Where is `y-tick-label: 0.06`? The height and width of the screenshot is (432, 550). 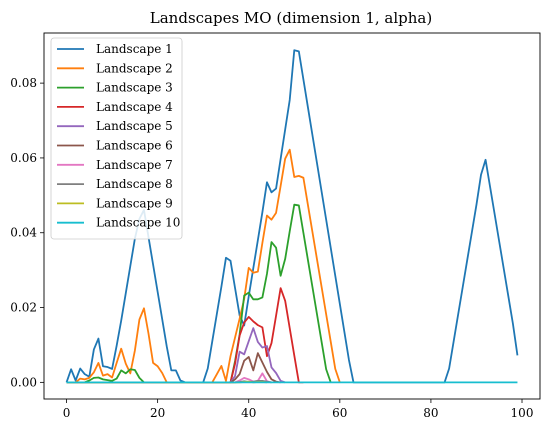
y-tick-label: 0.06 is located at coordinates (23, 158).